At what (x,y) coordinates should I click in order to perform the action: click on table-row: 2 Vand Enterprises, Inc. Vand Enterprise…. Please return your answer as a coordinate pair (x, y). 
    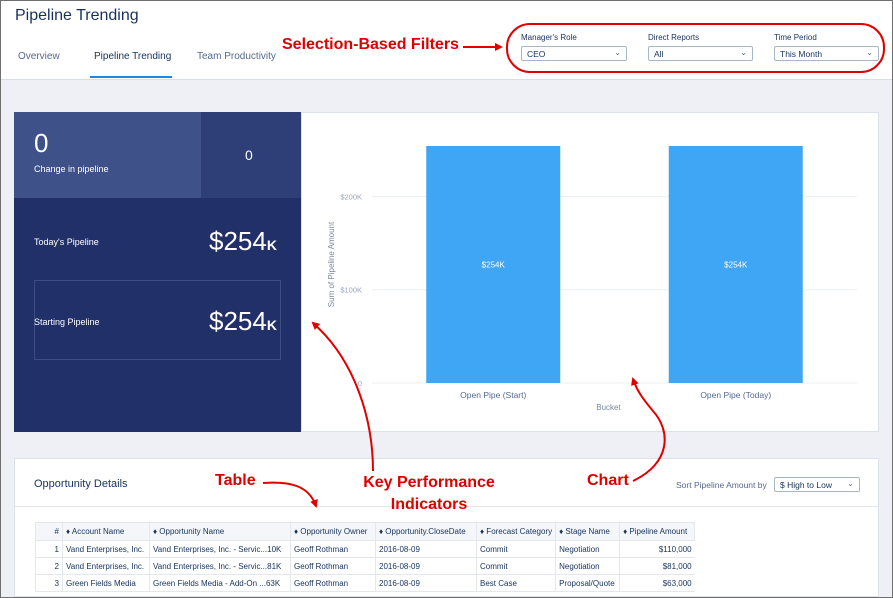
    Looking at the image, I should click on (365, 566).